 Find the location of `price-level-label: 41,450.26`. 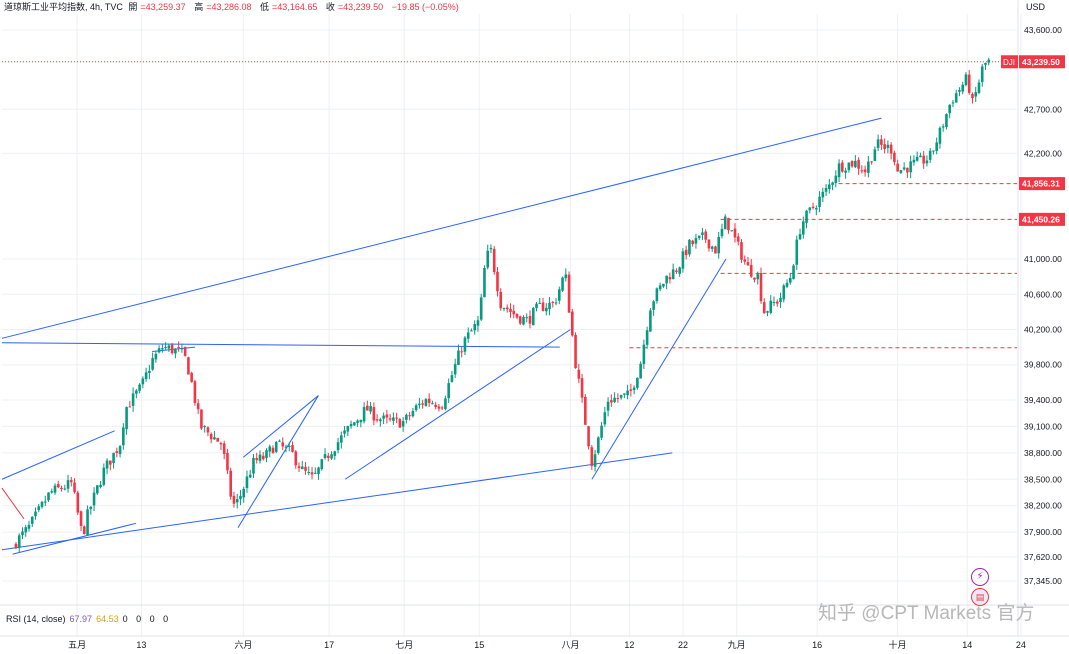

price-level-label: 41,450.26 is located at coordinates (1041, 219).